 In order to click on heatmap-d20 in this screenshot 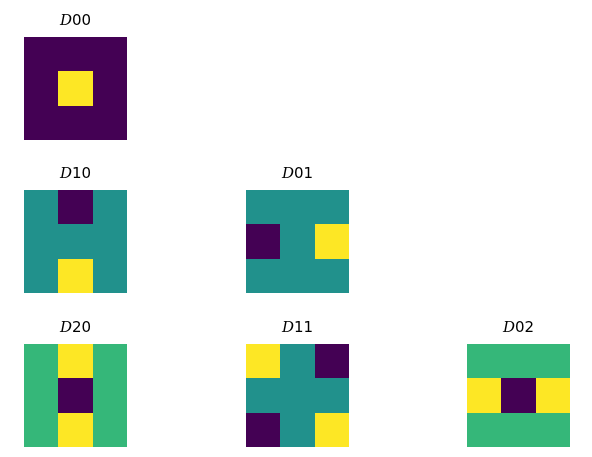, I will do `click(75, 395)`.